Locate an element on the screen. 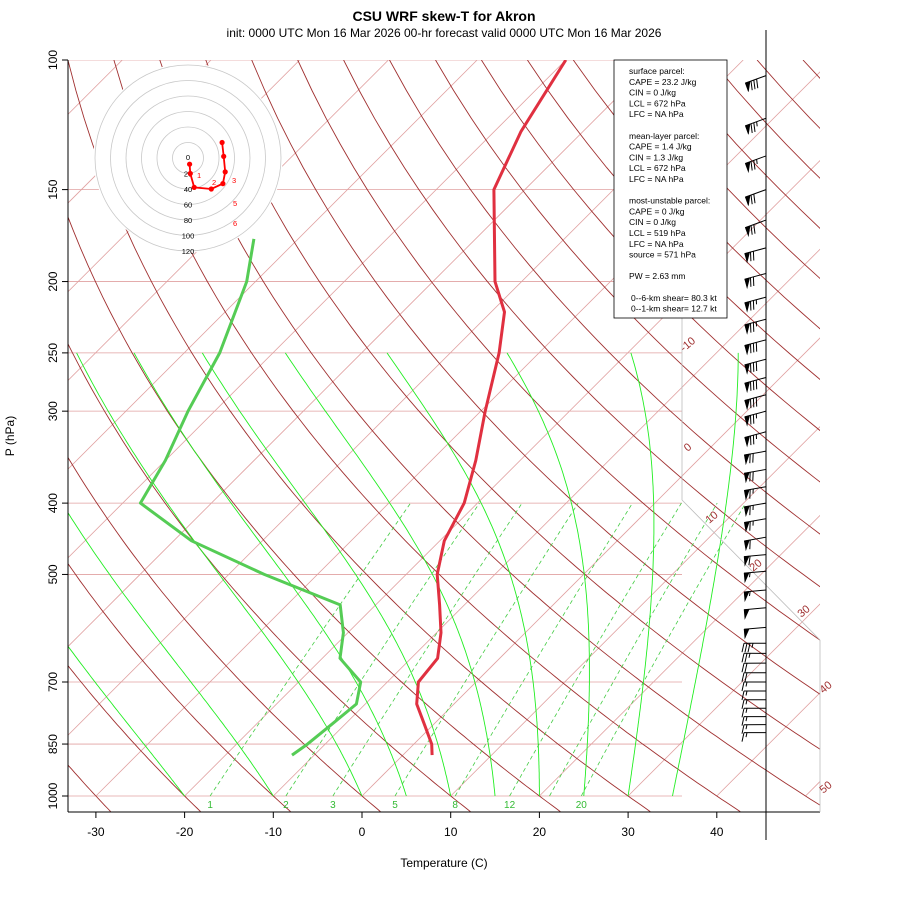 The height and width of the screenshot is (900, 900). hodograph-ring-label: 60 is located at coordinates (188, 205).